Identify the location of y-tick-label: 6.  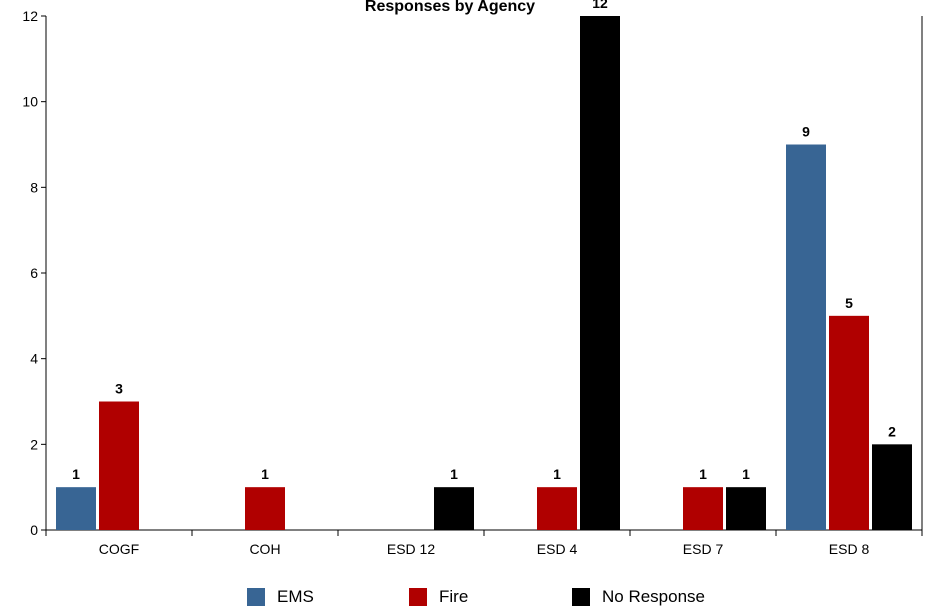
(34, 273).